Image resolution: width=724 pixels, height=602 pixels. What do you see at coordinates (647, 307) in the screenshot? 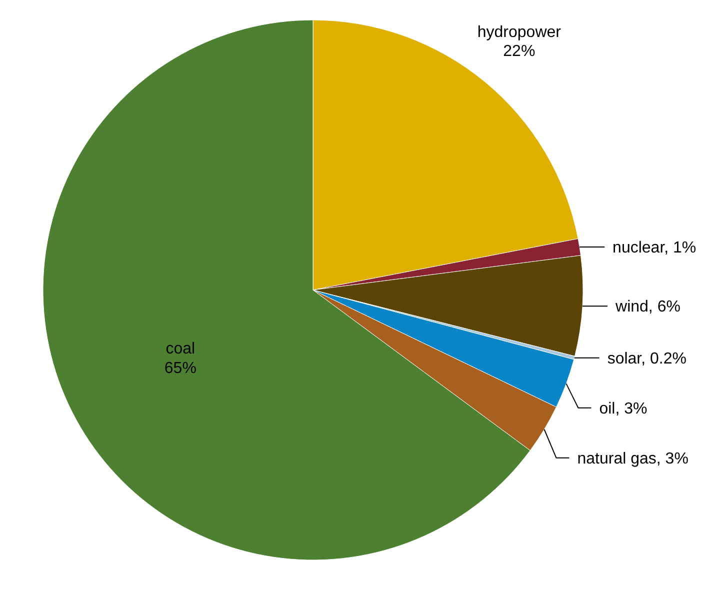
I see `slice-label: wind, 6%` at bounding box center [647, 307].